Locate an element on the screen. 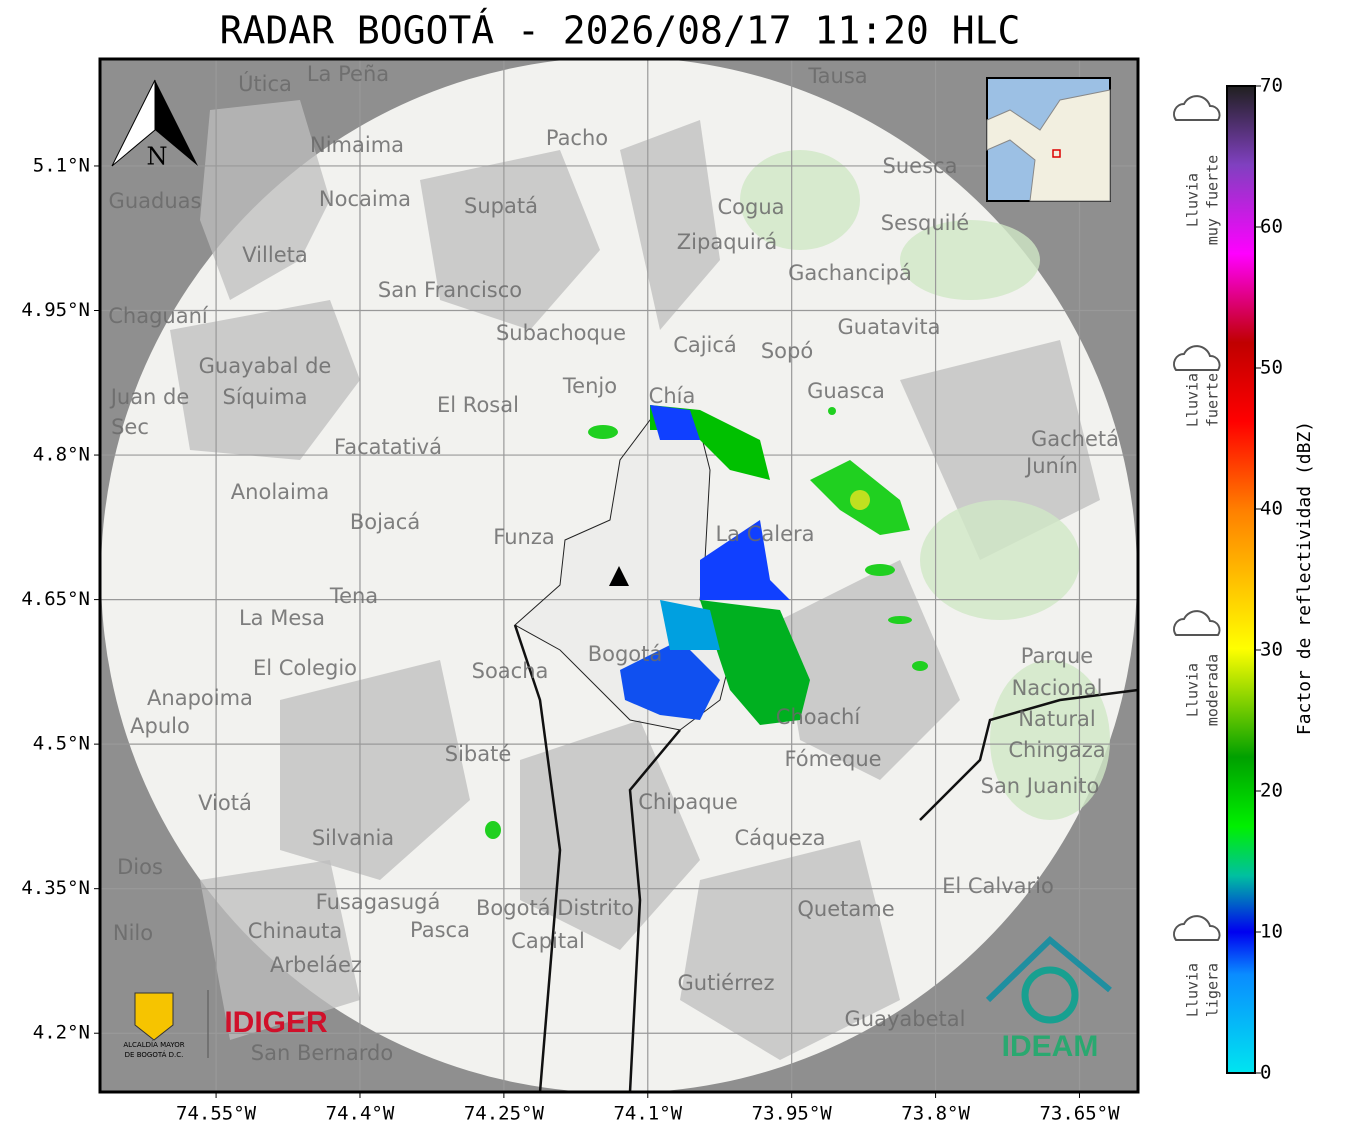 Image resolution: width=1349 pixels, height=1139 pixels. place-label: Silvania is located at coordinates (353, 838).